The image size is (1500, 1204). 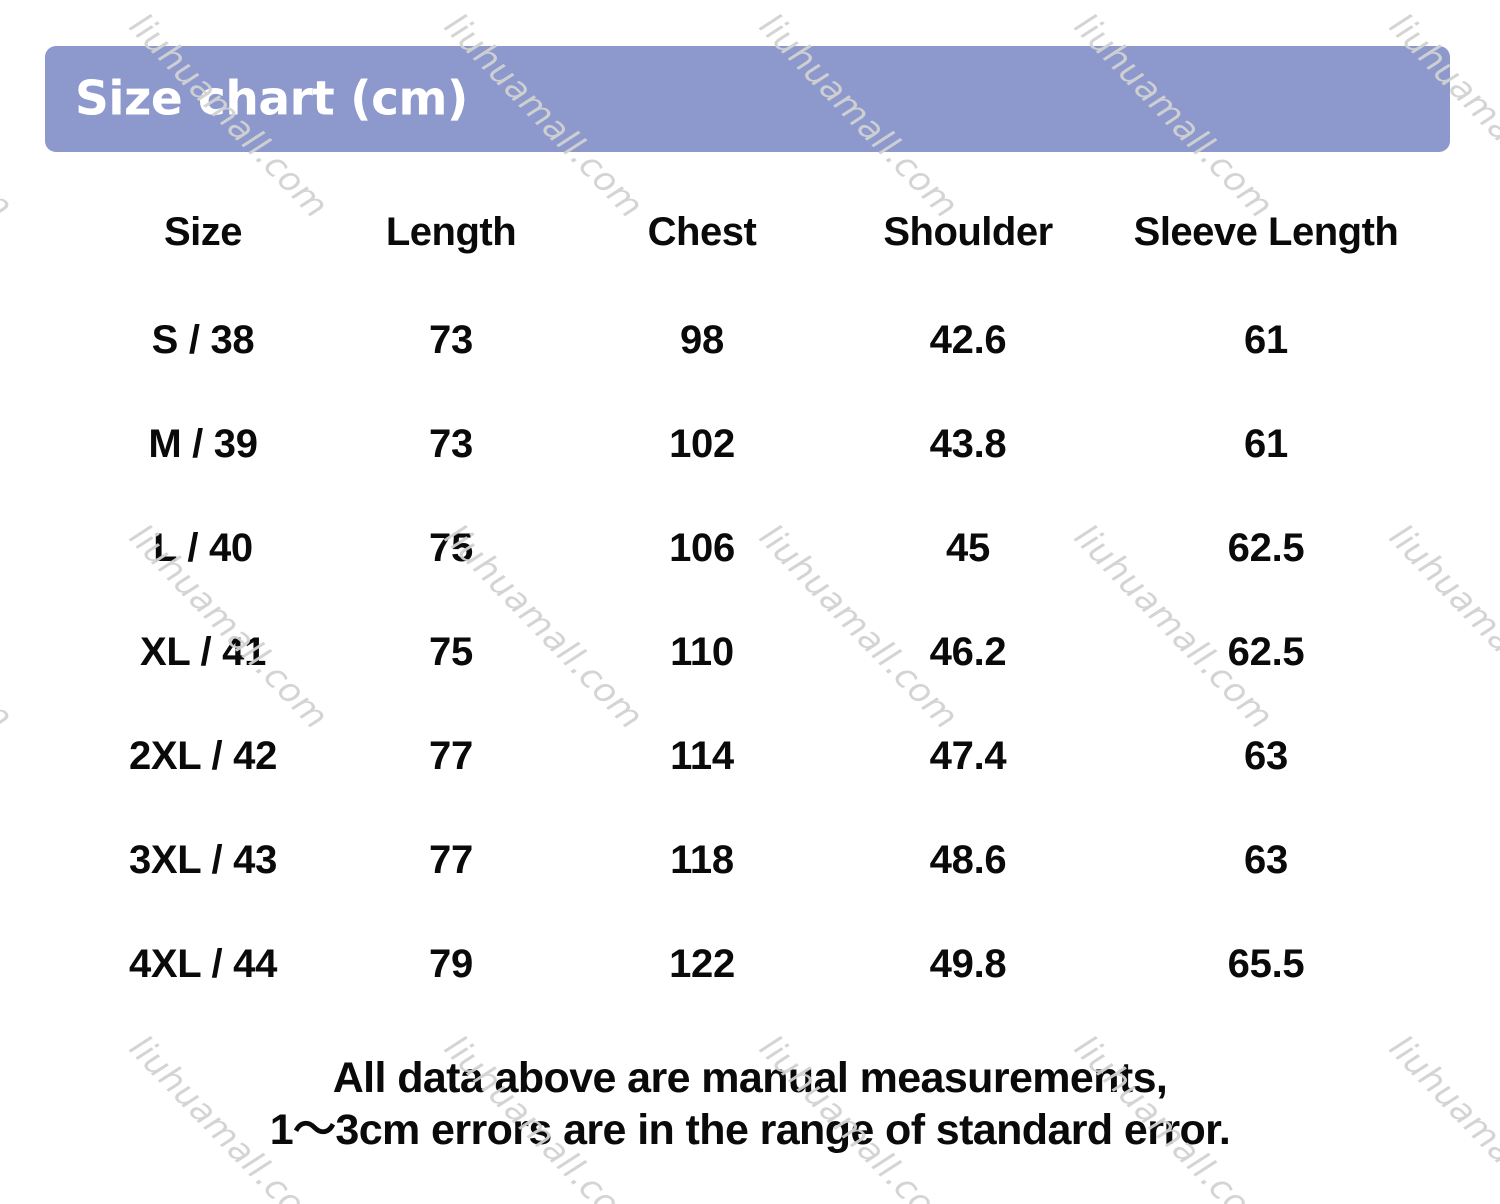 What do you see at coordinates (752, 340) in the screenshot?
I see `table-row: S / 38 73 98 42.6 61` at bounding box center [752, 340].